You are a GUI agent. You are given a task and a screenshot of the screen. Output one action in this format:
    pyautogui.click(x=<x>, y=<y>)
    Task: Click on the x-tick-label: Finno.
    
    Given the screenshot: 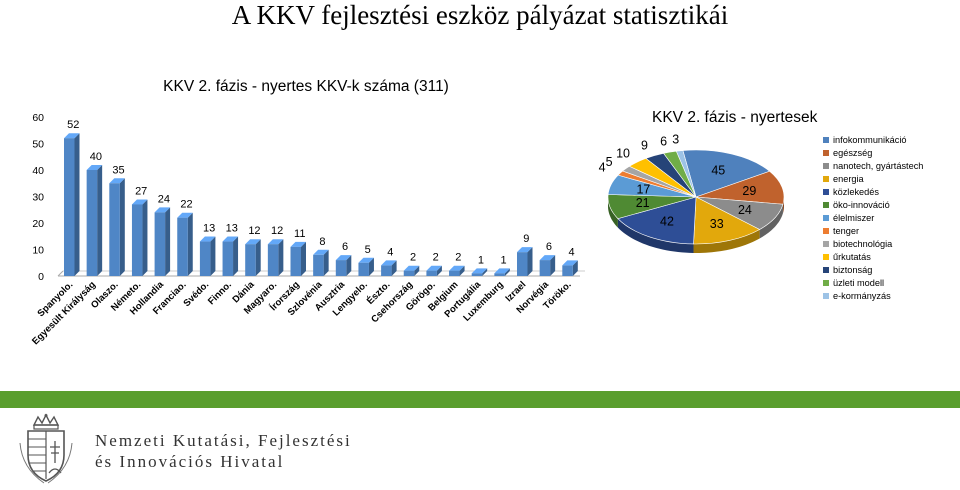 What is the action you would take?
    pyautogui.click(x=220, y=293)
    